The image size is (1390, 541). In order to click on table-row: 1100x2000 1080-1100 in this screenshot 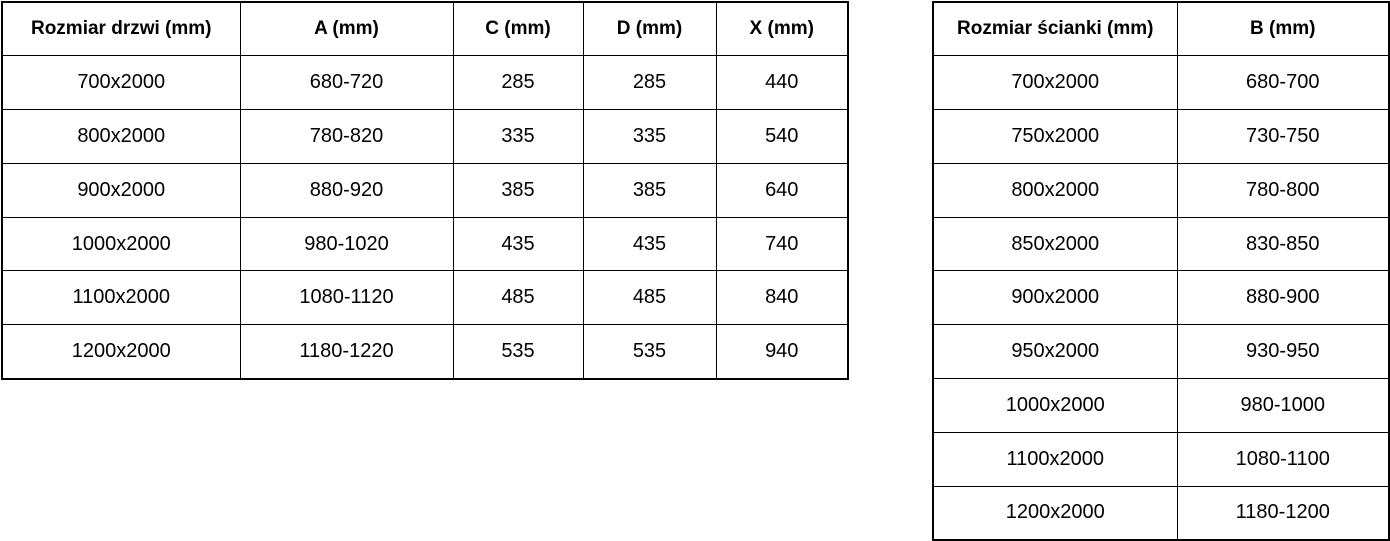, I will do `click(1161, 459)`.